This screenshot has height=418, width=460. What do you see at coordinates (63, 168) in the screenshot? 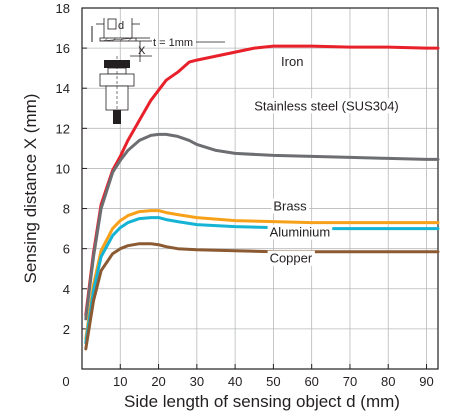
I see `y-tick-label: 10` at bounding box center [63, 168].